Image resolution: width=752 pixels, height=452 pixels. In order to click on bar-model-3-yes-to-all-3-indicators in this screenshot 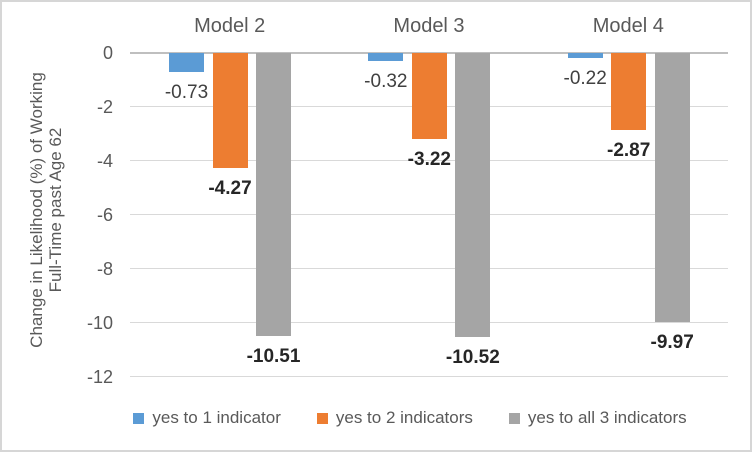, I will do `click(473, 194)`.